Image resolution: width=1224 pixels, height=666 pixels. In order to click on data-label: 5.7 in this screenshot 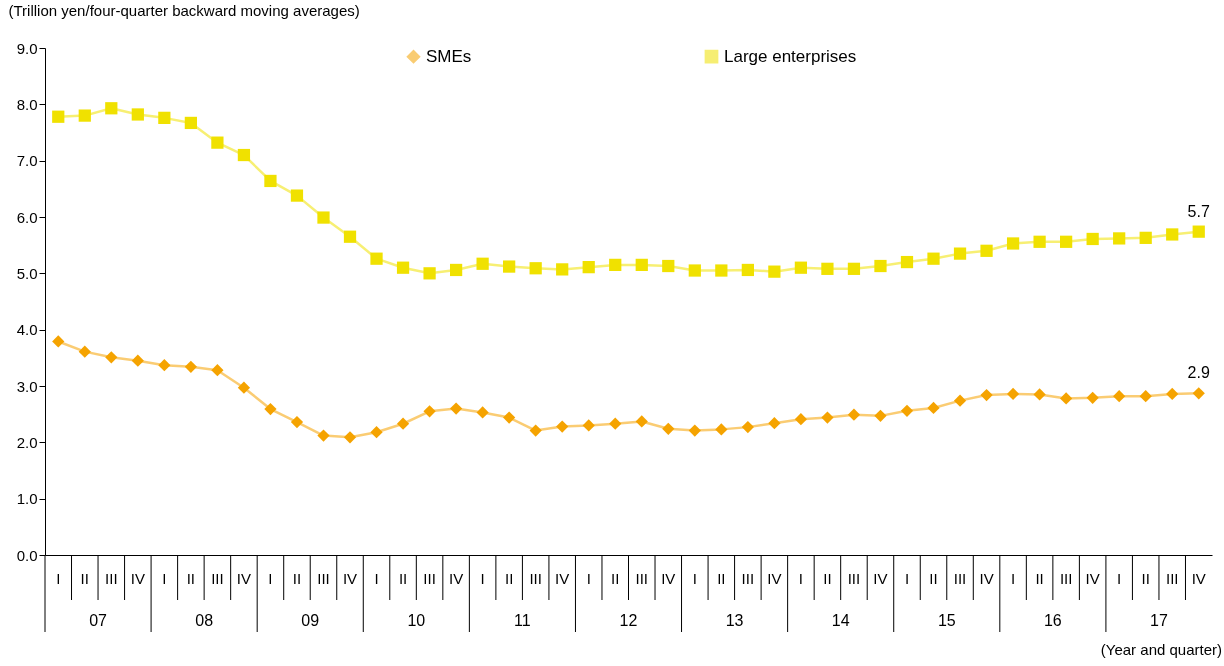, I will do `click(1198, 211)`.